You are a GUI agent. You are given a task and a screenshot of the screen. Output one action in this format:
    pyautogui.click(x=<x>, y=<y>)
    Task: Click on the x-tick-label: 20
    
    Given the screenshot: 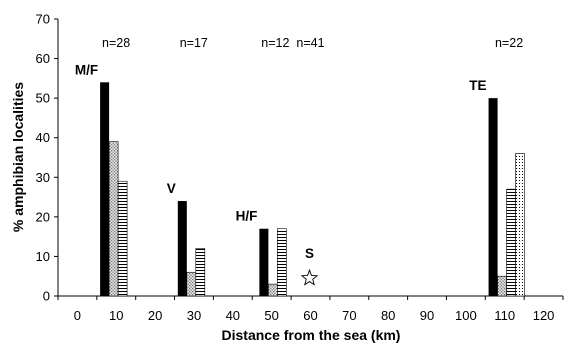 What is the action you would take?
    pyautogui.click(x=155, y=315)
    